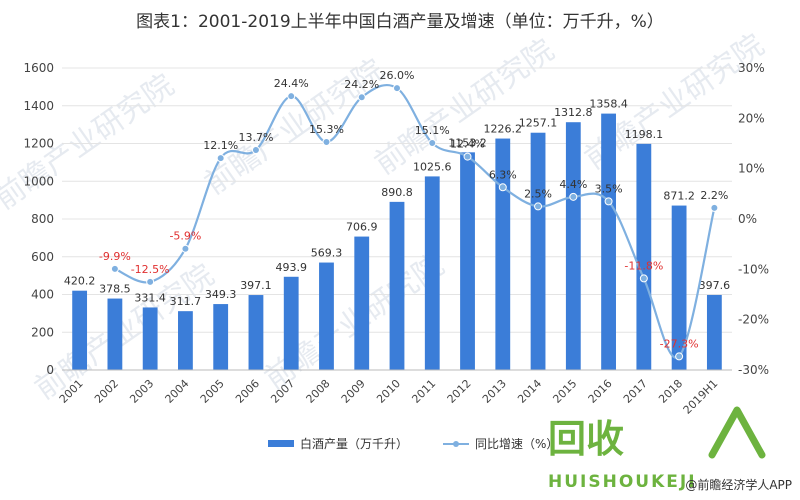  Describe the element at coordinates (609, 188) in the screenshot. I see `rate-value-label: 3.5%` at that location.